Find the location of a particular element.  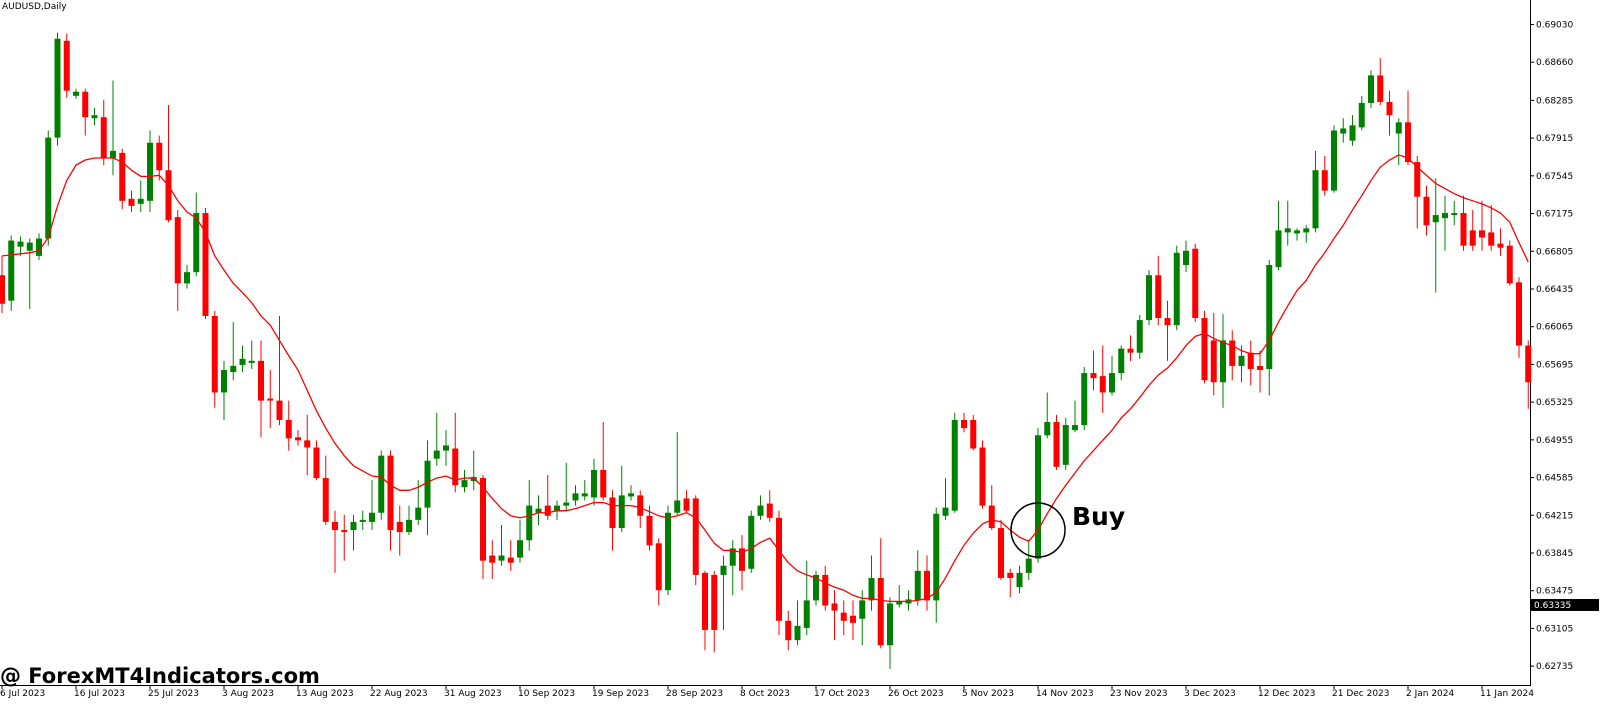

watermark: @ ForexMT4Indicators.com is located at coordinates (160, 676).